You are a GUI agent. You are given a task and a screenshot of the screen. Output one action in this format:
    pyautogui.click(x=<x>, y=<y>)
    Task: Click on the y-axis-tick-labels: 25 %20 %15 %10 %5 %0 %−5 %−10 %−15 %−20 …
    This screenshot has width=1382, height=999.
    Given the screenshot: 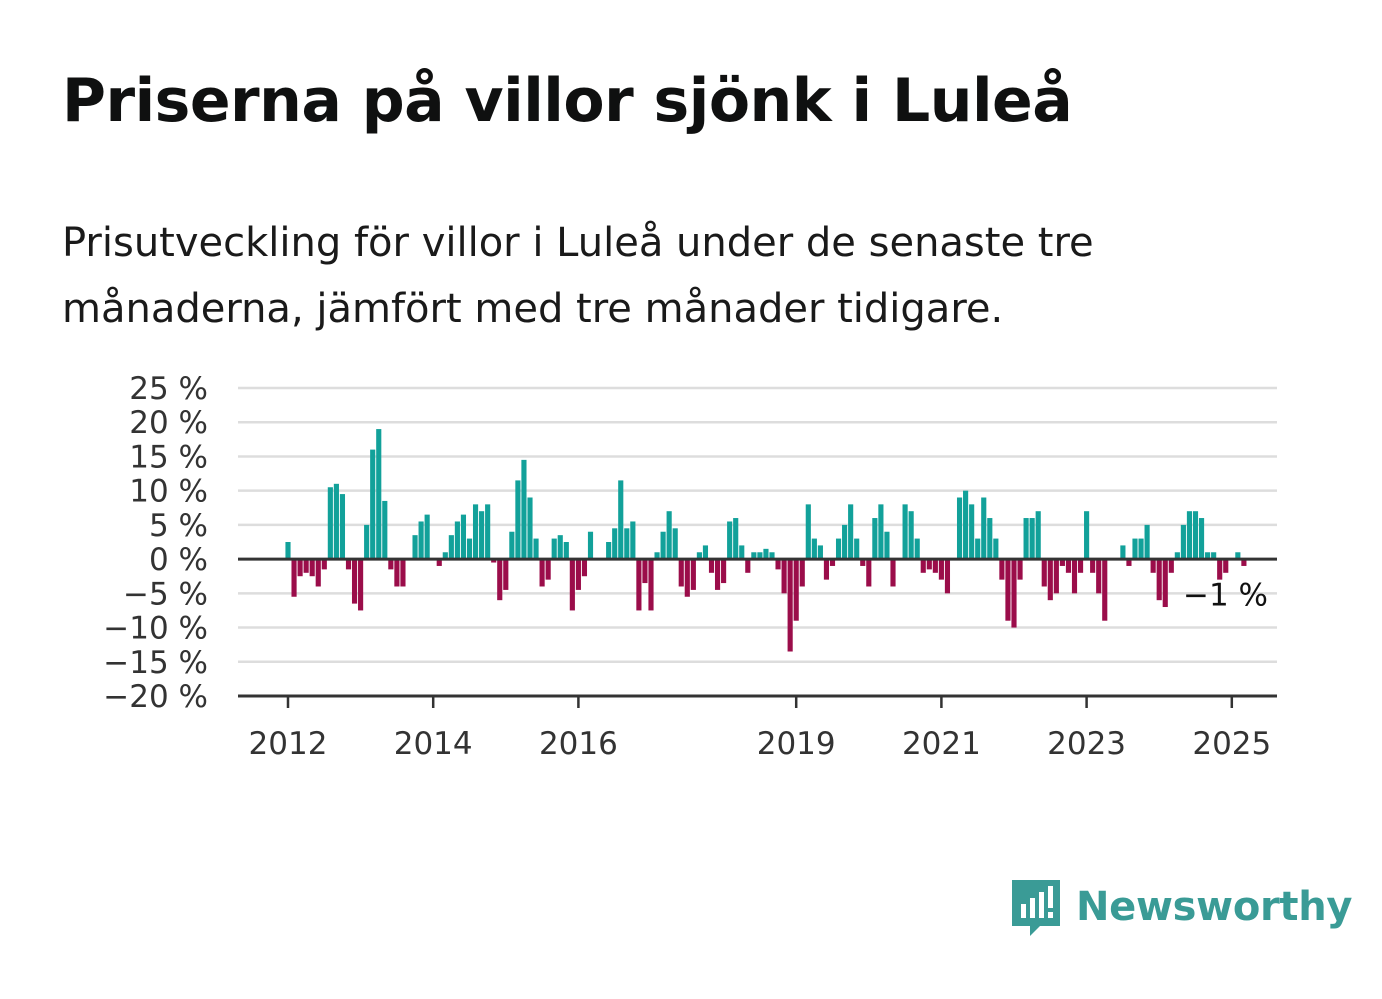 What is the action you would take?
    pyautogui.click(x=155, y=543)
    